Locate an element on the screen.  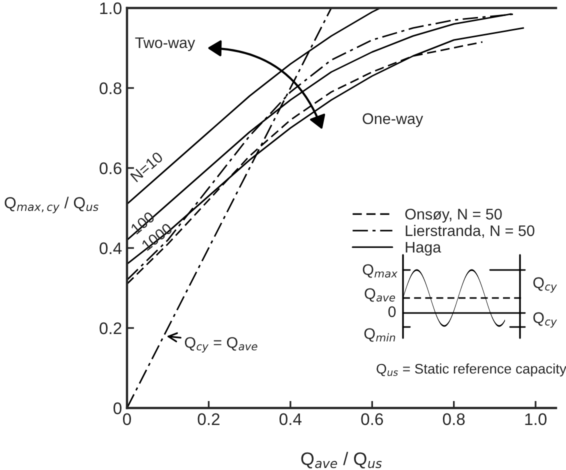
legend-label: Lierstranda, N = 50 is located at coordinates (470, 231).